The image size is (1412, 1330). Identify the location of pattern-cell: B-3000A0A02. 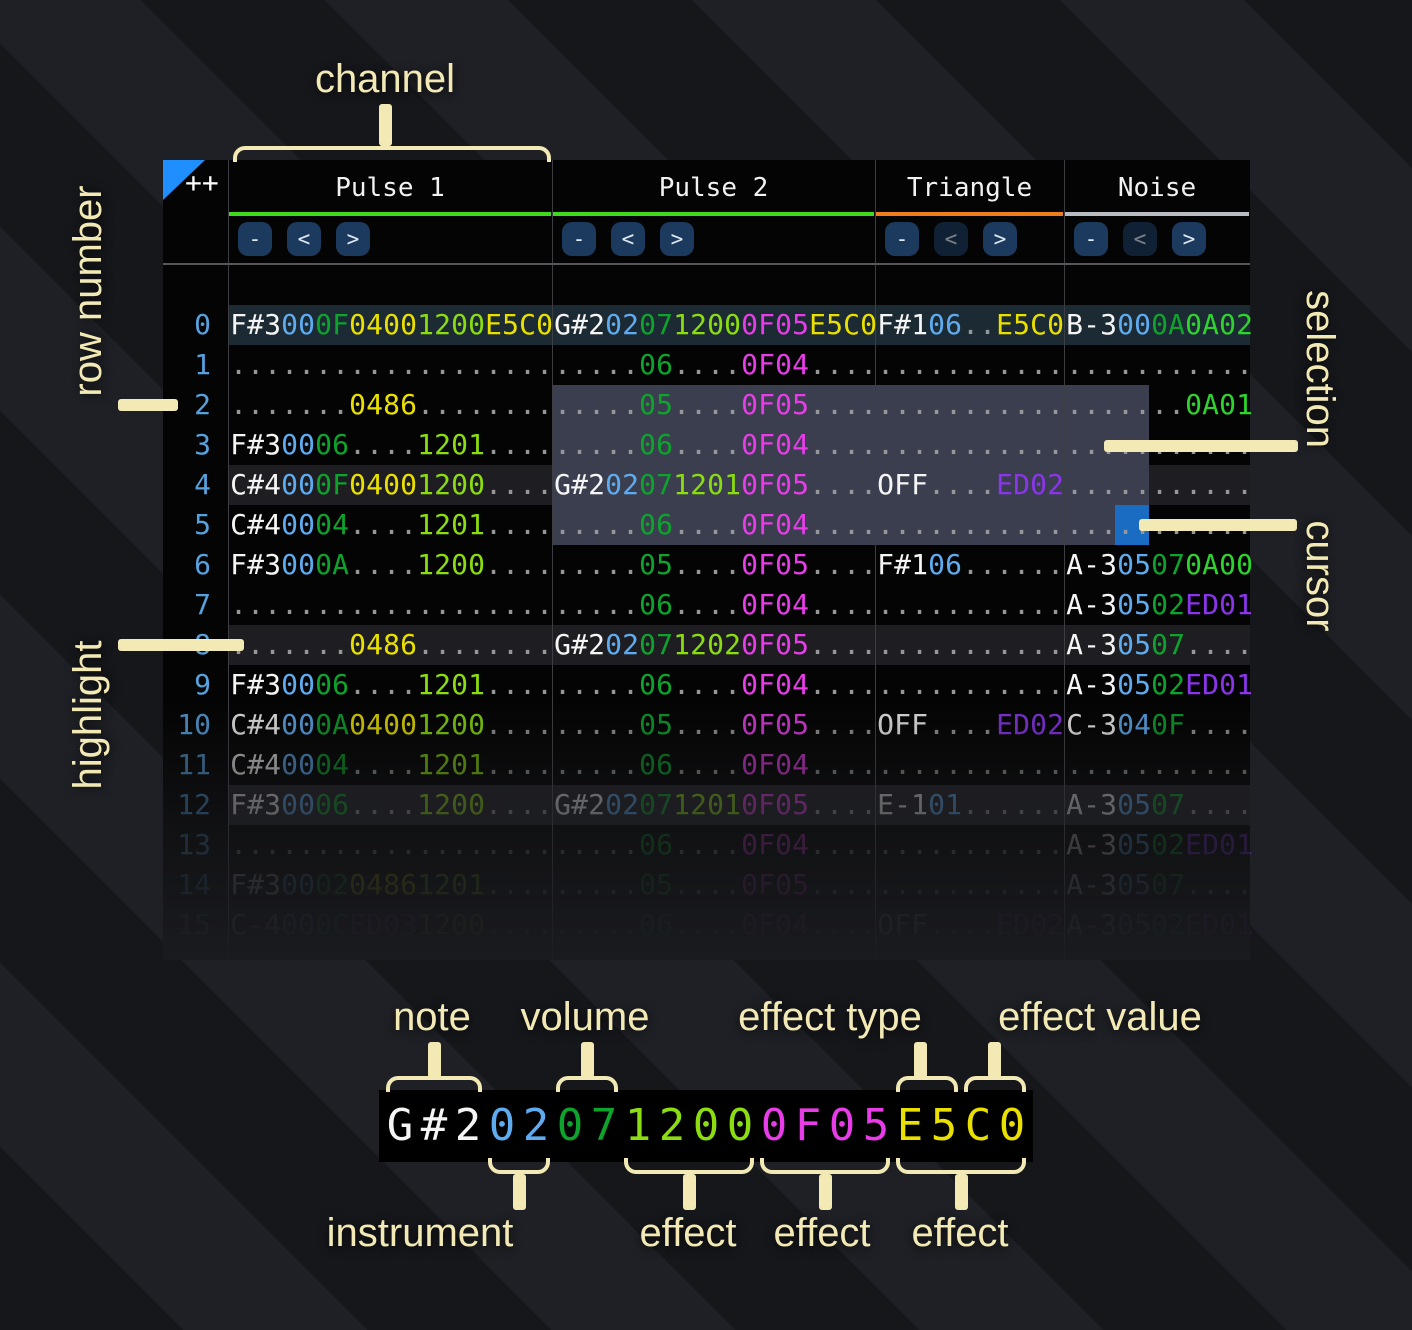
(1159, 324).